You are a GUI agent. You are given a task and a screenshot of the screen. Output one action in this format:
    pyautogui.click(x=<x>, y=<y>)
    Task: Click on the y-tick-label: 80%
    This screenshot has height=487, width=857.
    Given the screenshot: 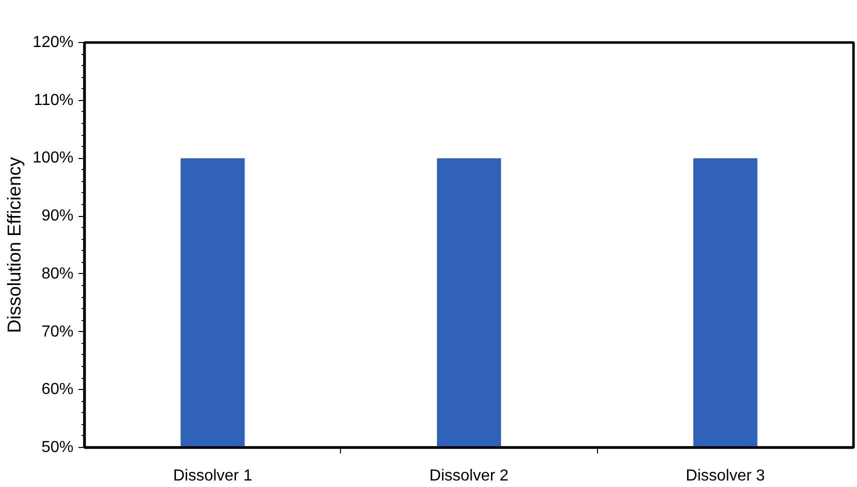 What is the action you would take?
    pyautogui.click(x=57, y=273)
    